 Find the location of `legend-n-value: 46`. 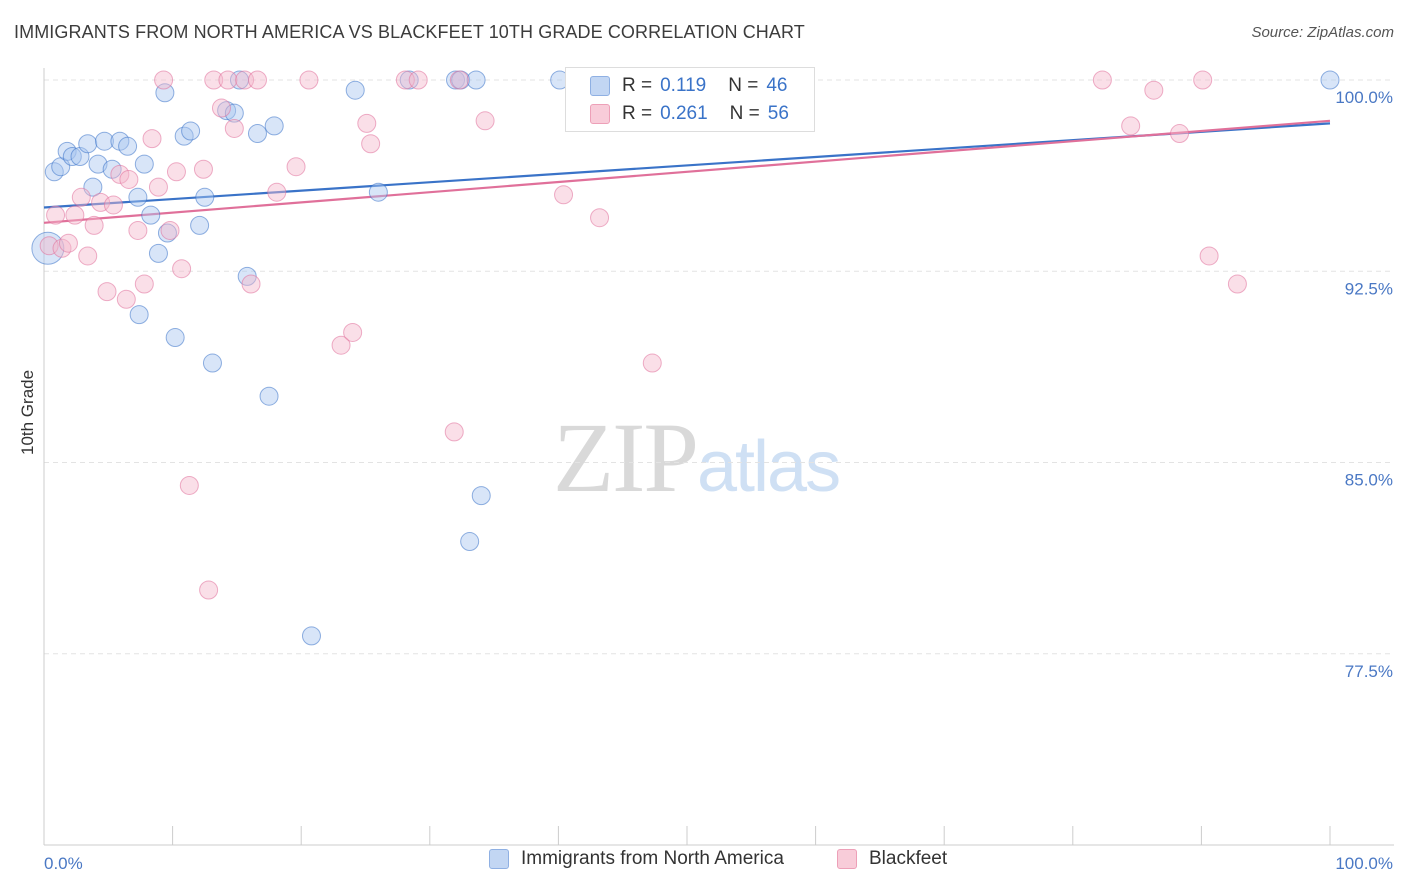

legend-n-value: 46 is located at coordinates (777, 85).